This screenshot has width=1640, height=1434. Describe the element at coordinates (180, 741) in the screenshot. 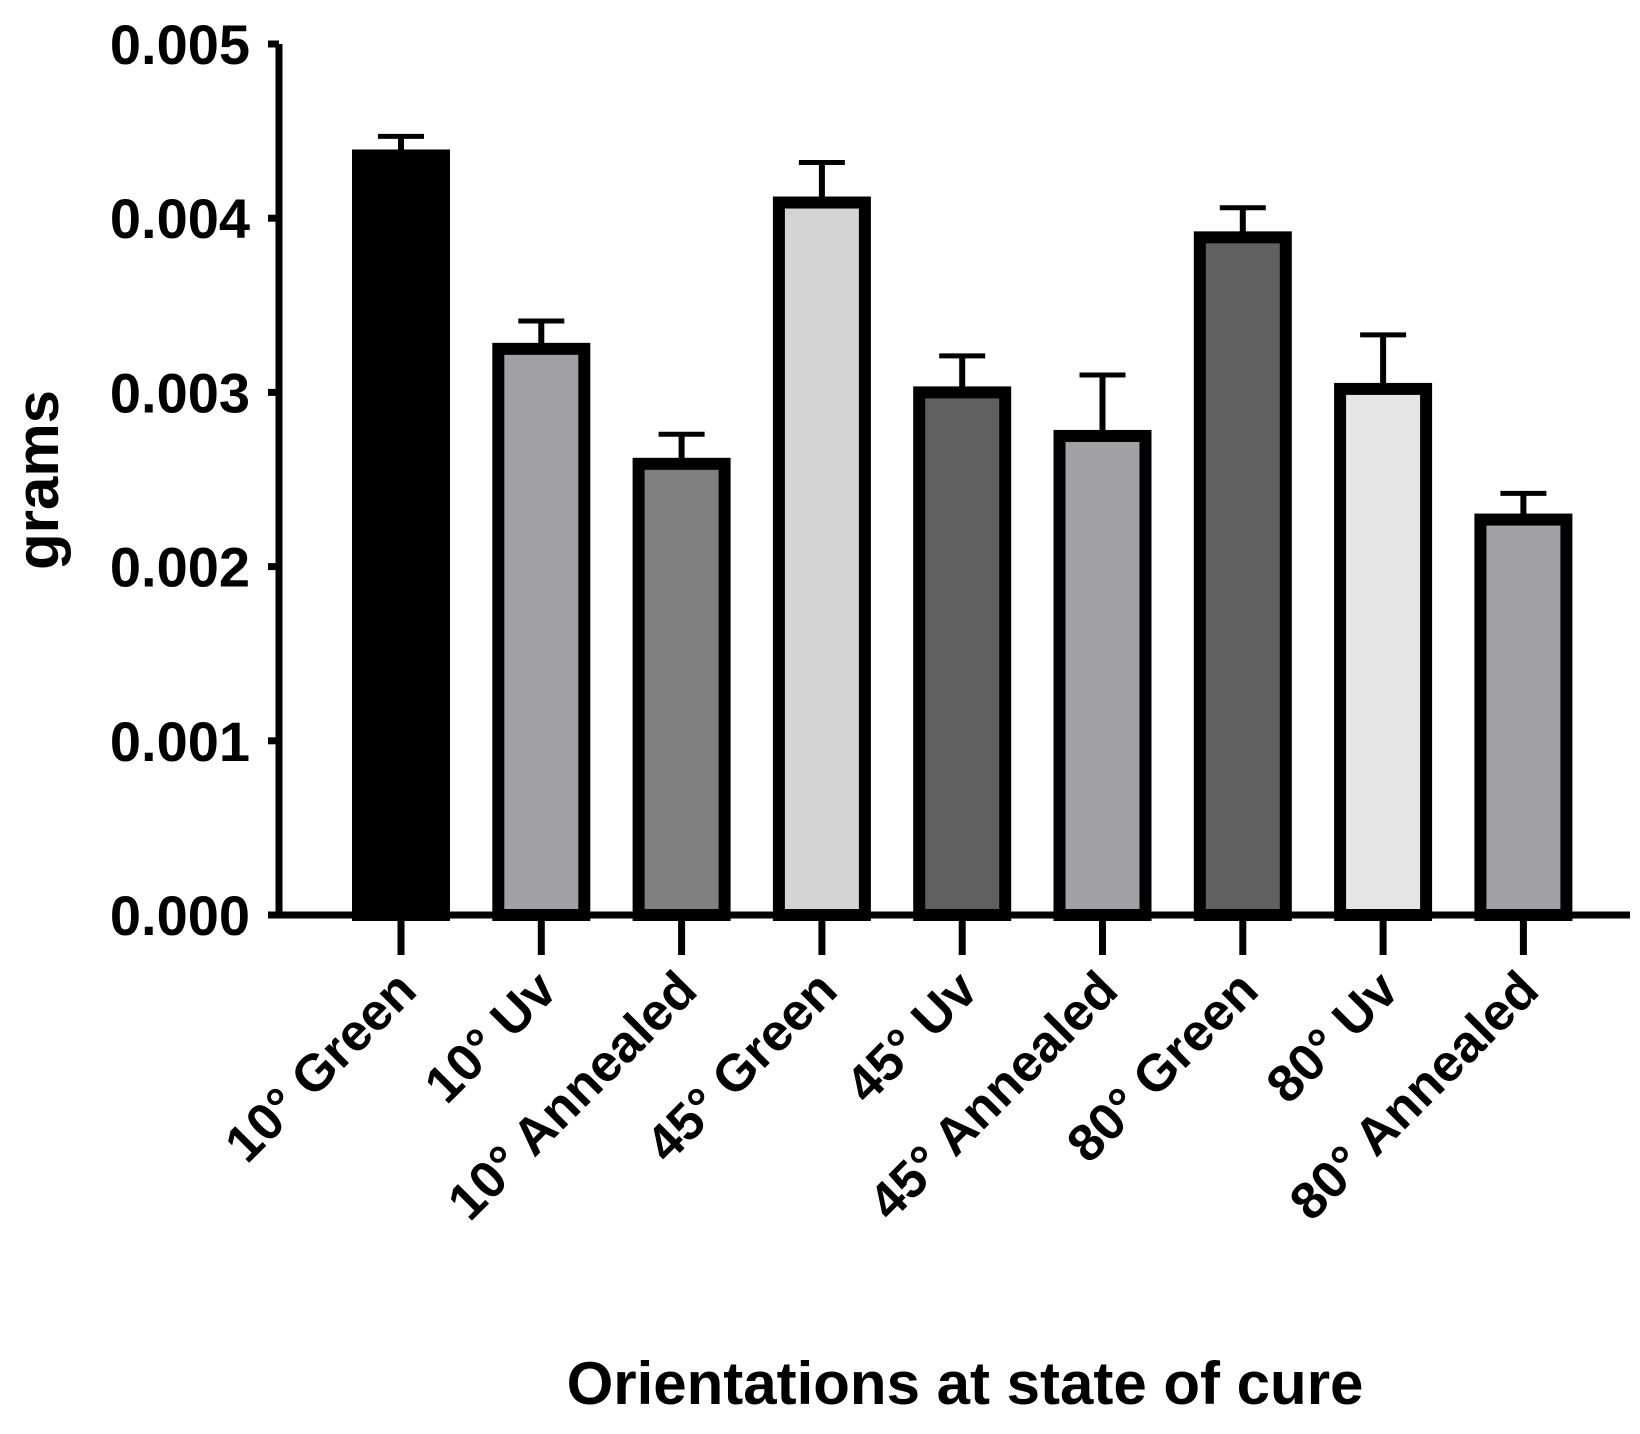

I see `y-tick-label: 0.001` at that location.